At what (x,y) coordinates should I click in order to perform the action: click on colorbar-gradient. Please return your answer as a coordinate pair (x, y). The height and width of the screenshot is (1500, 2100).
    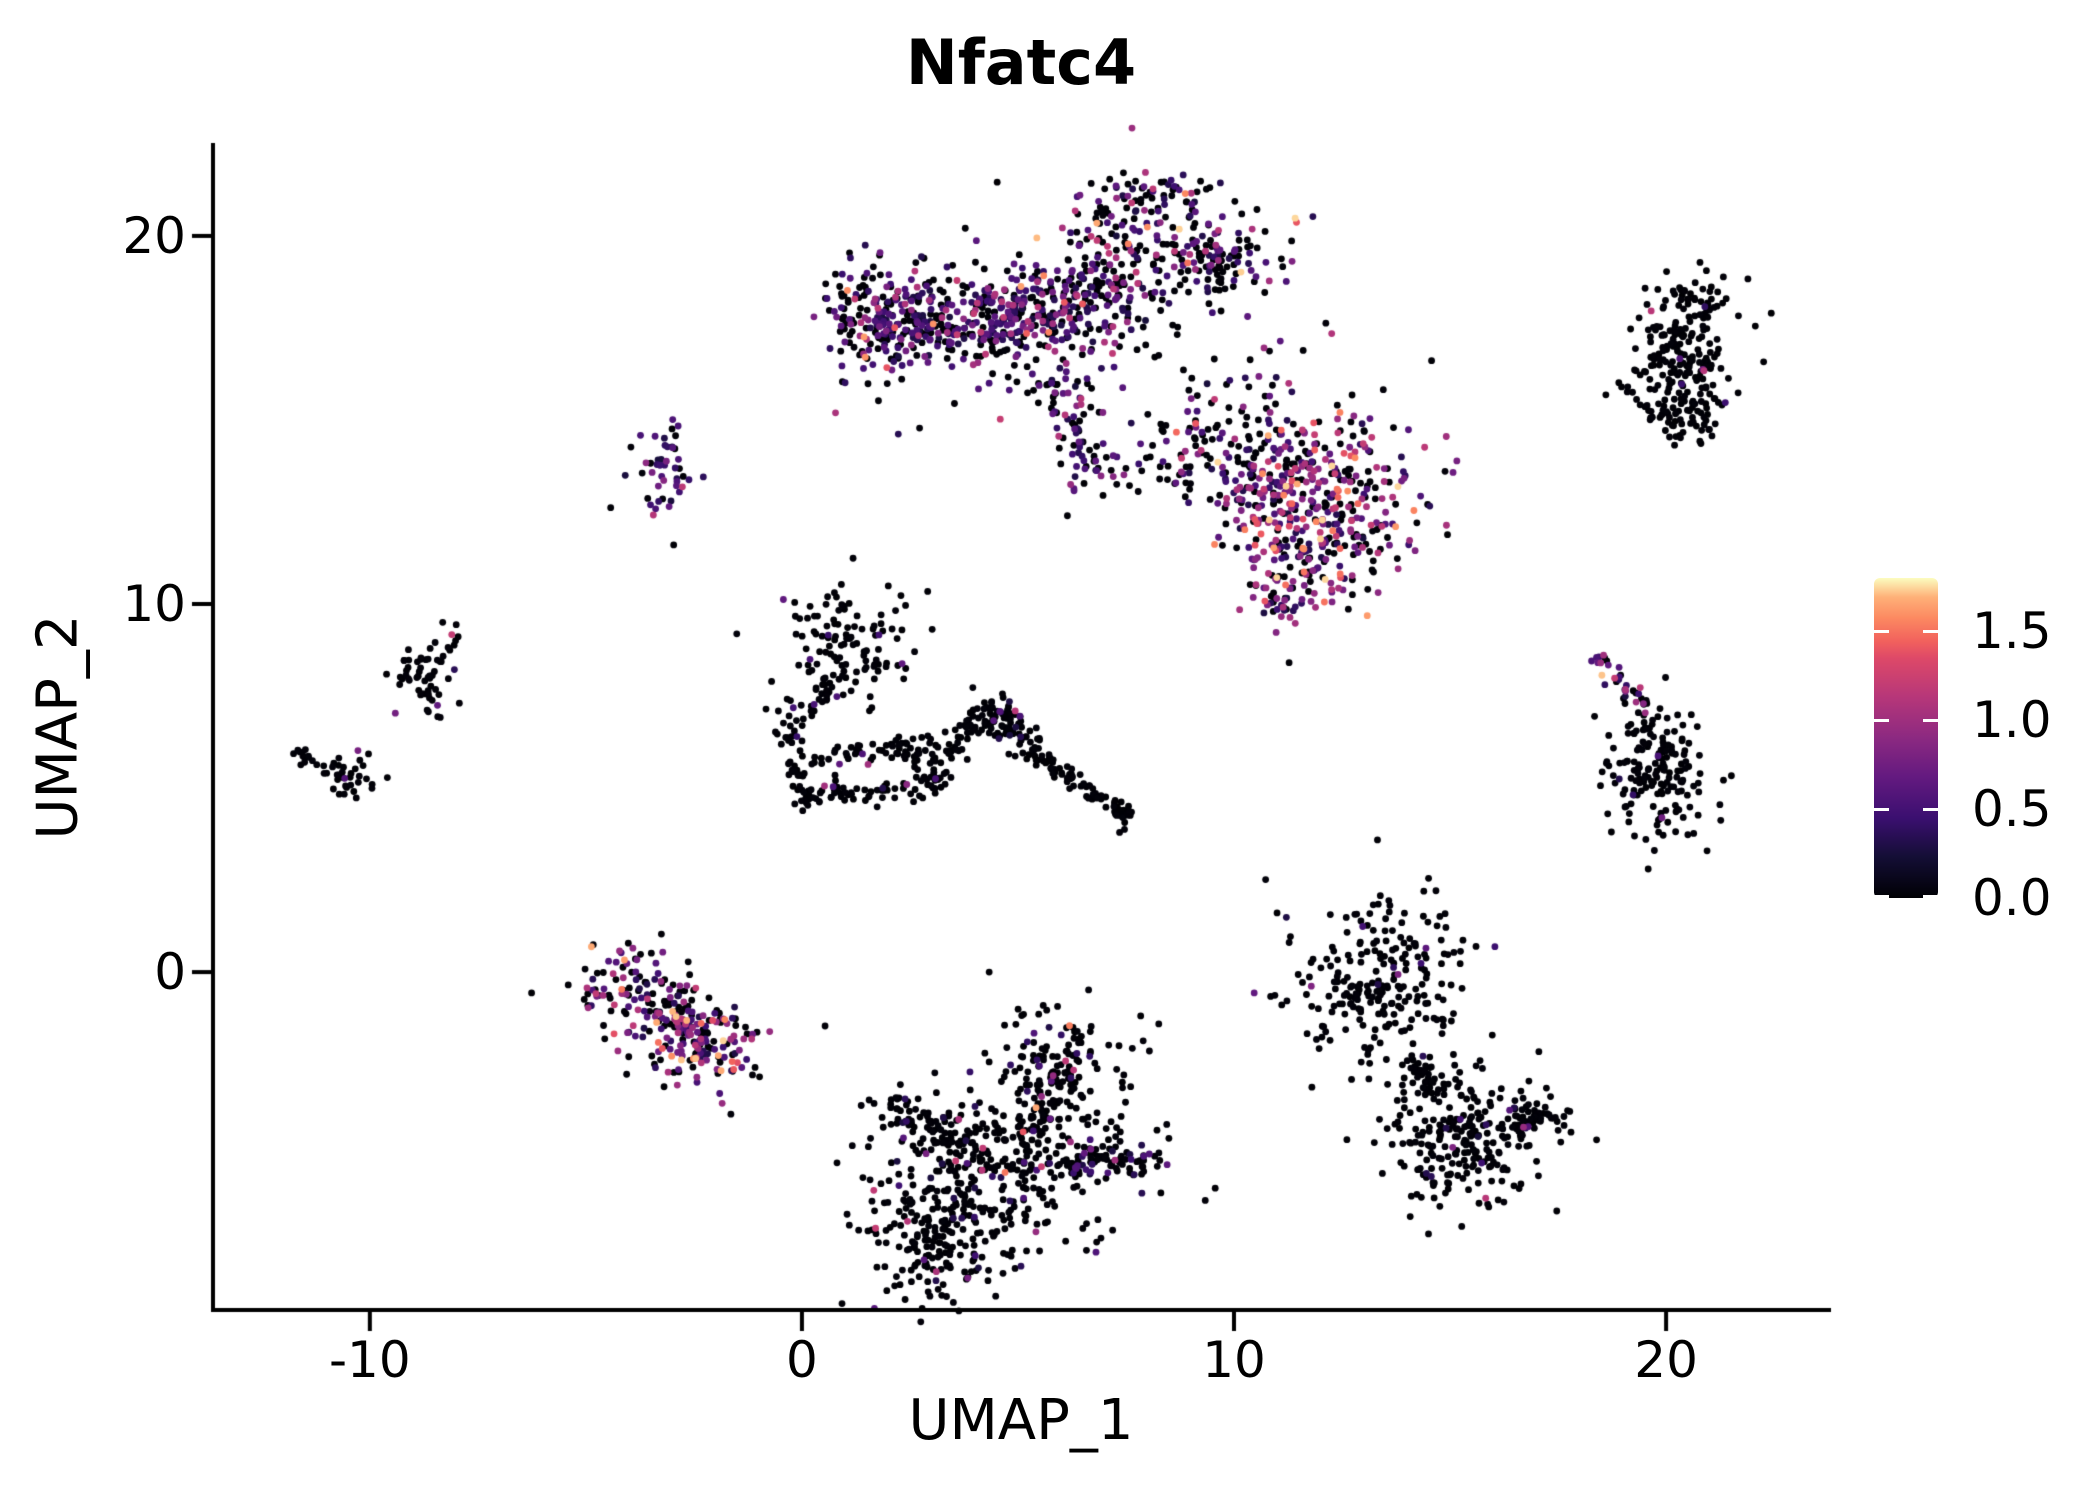
    Looking at the image, I should click on (1906, 738).